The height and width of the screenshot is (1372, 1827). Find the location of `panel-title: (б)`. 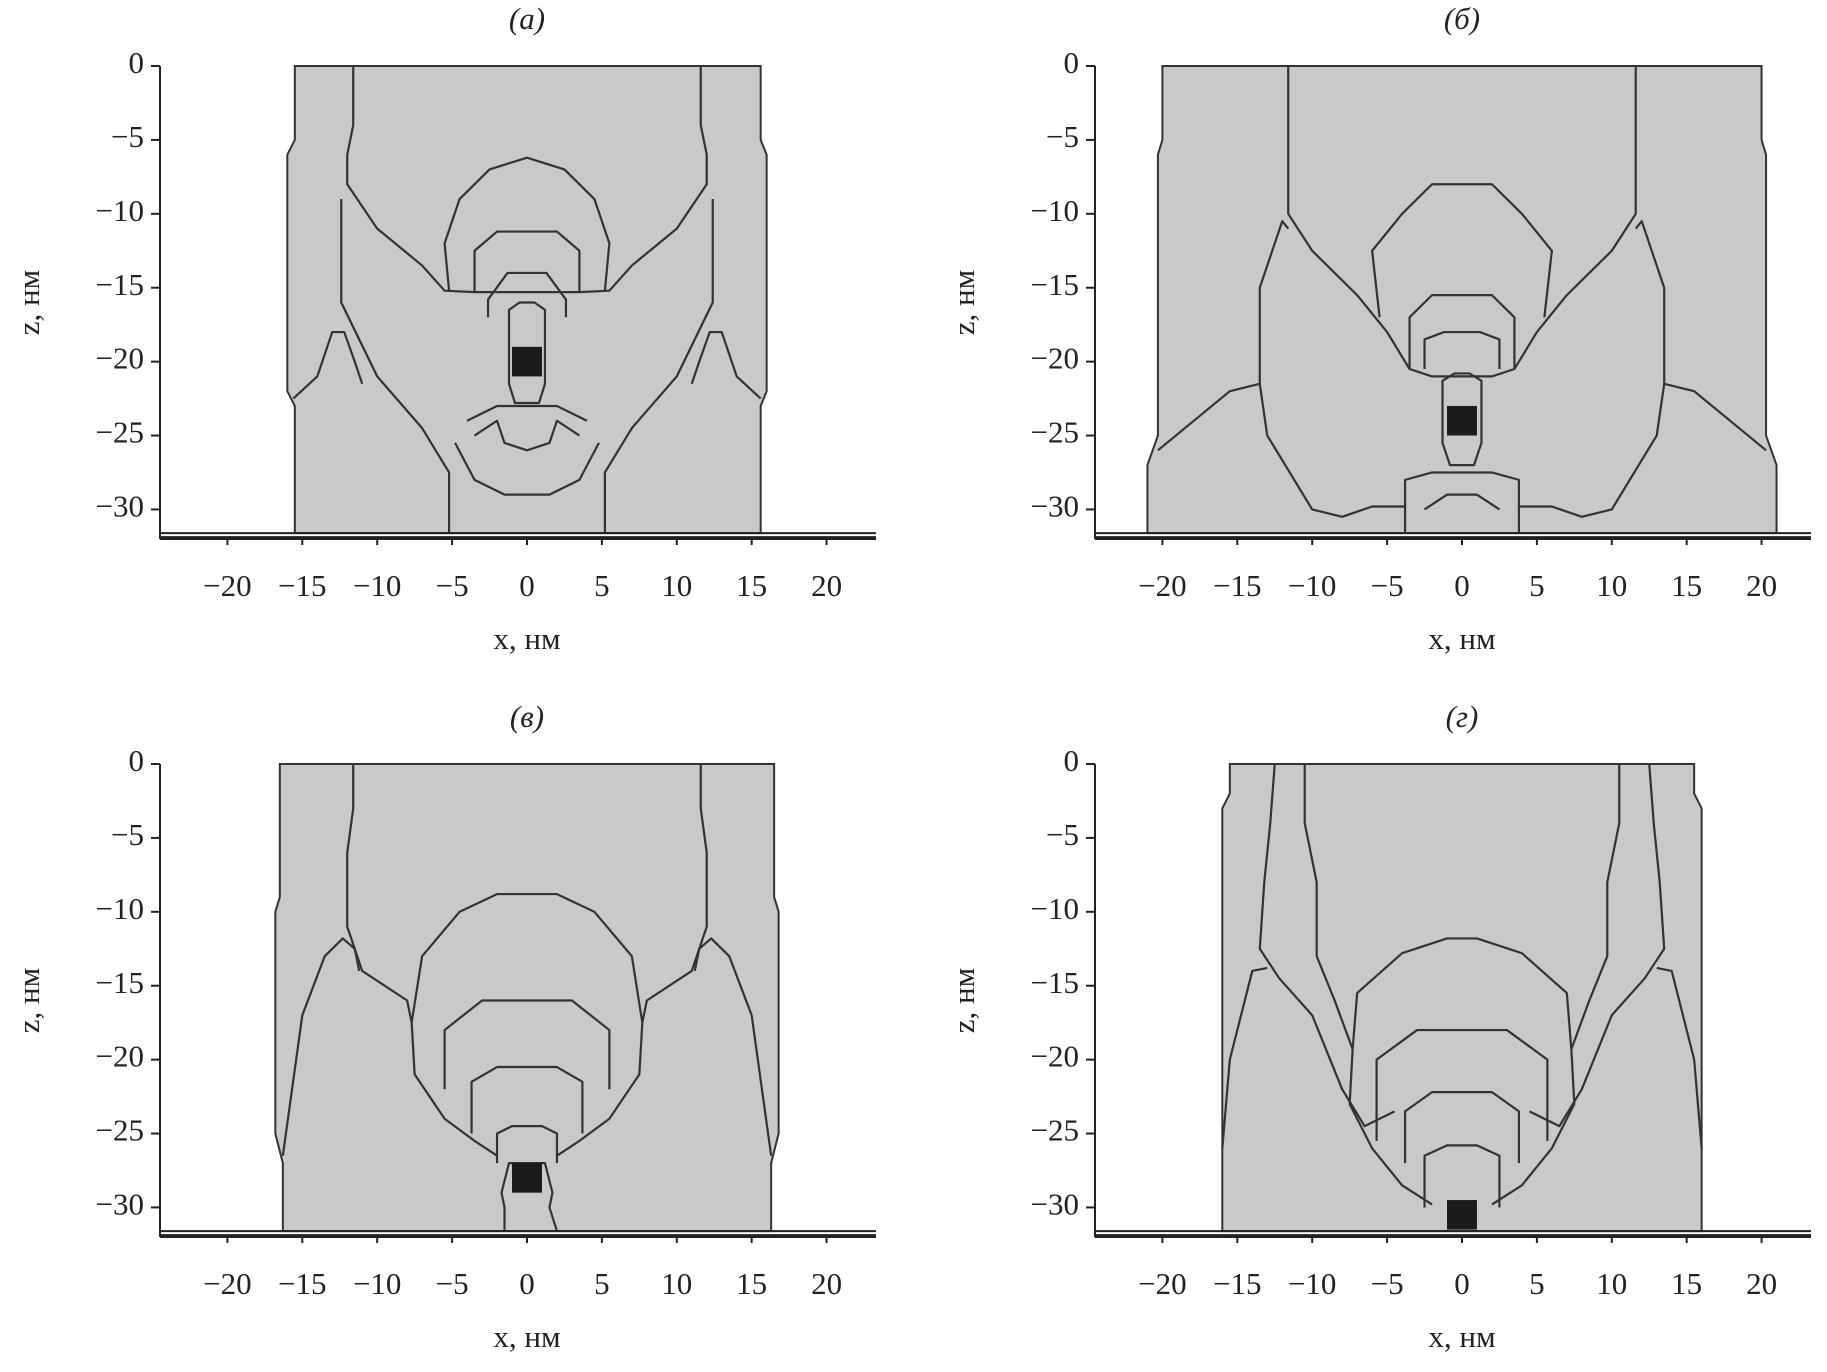

panel-title: (б) is located at coordinates (1462, 18).